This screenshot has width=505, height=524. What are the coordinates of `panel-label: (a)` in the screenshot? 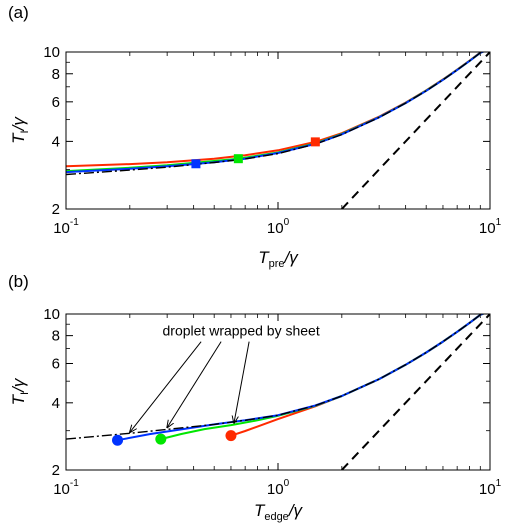 It's located at (18, 12).